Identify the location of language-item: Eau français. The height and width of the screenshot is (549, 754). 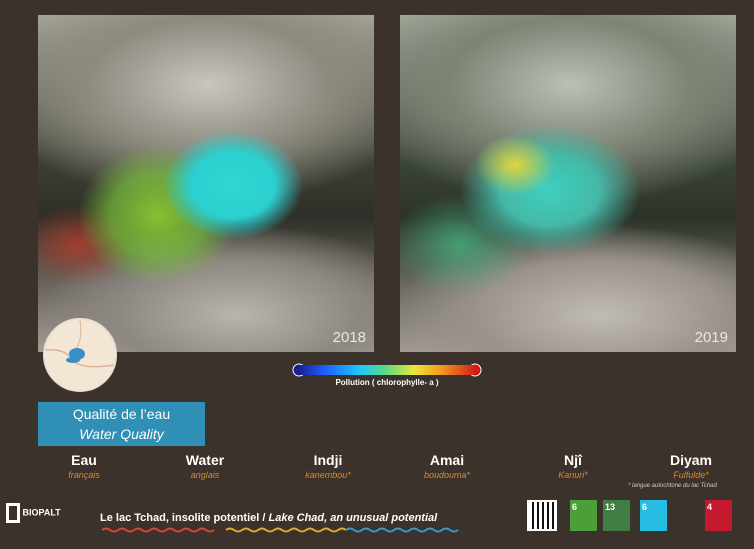
(84, 466).